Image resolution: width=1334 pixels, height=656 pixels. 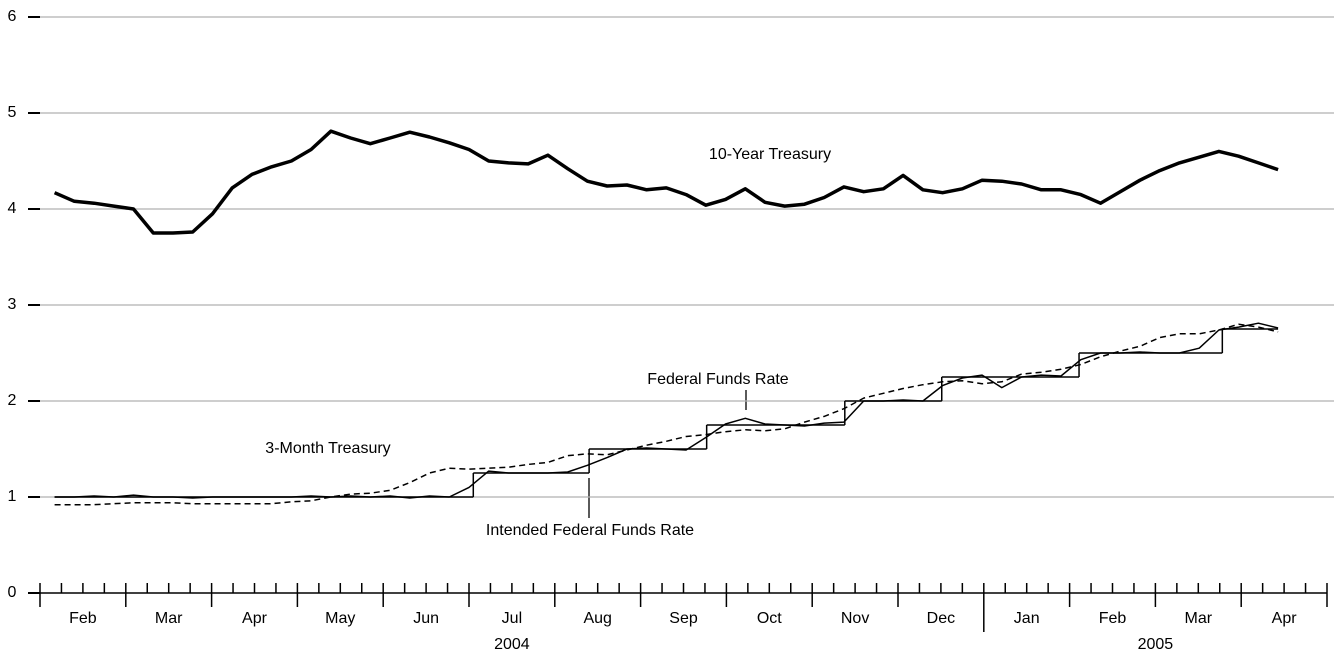 What do you see at coordinates (512, 644) in the screenshot?
I see `year-label: 2004` at bounding box center [512, 644].